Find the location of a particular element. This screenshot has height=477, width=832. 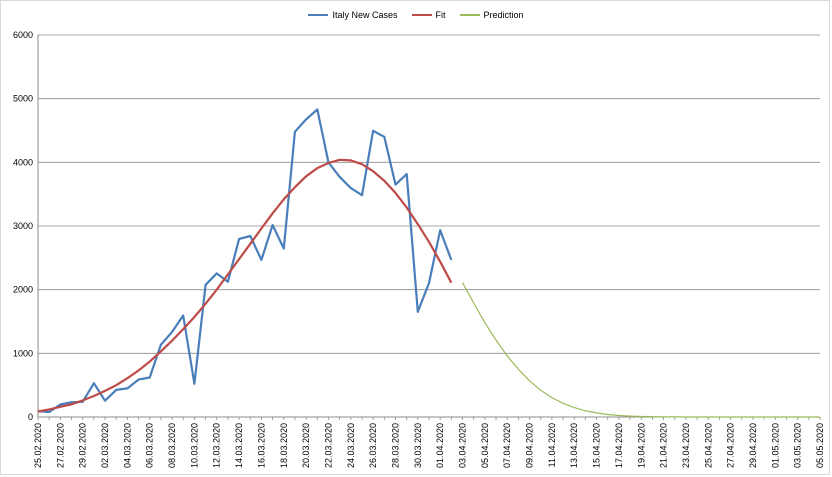

legend-swatch-prediction is located at coordinates (469, 15).